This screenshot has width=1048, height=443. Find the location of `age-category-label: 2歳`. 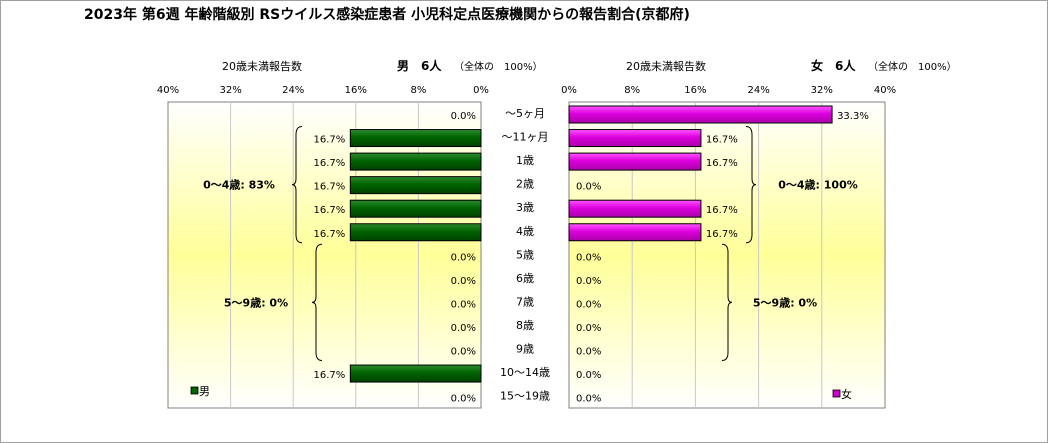

age-category-label: 2歳 is located at coordinates (525, 184).